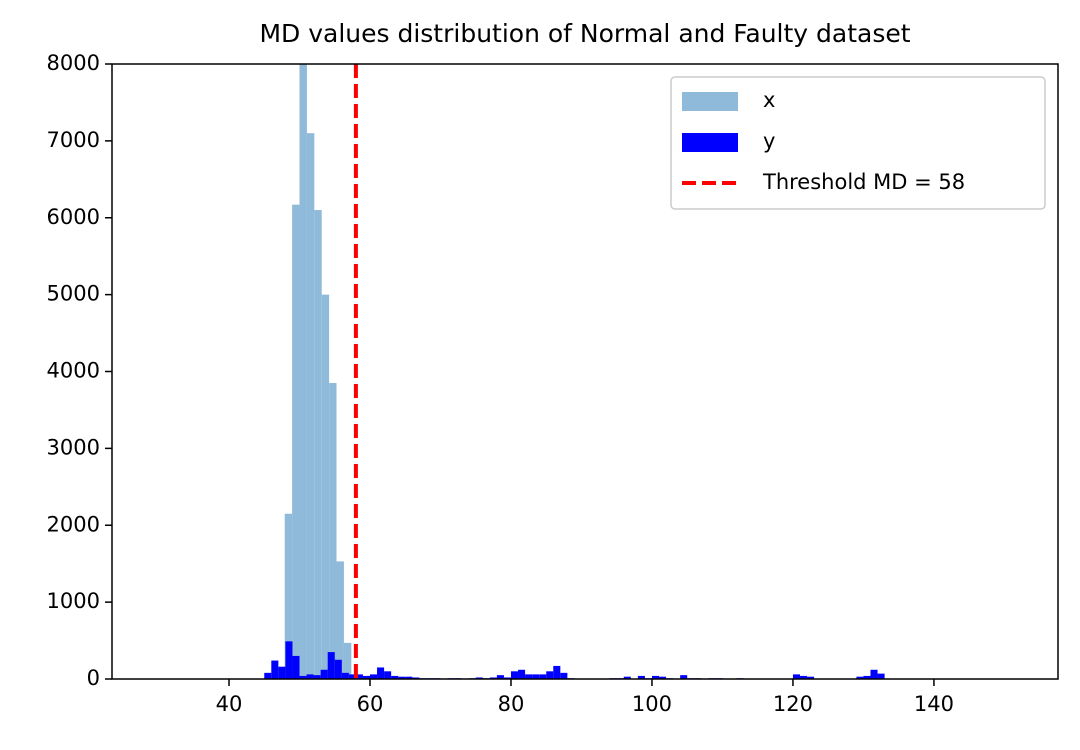 The image size is (1080, 750). What do you see at coordinates (73, 601) in the screenshot?
I see `y-tick-label: 1000` at bounding box center [73, 601].